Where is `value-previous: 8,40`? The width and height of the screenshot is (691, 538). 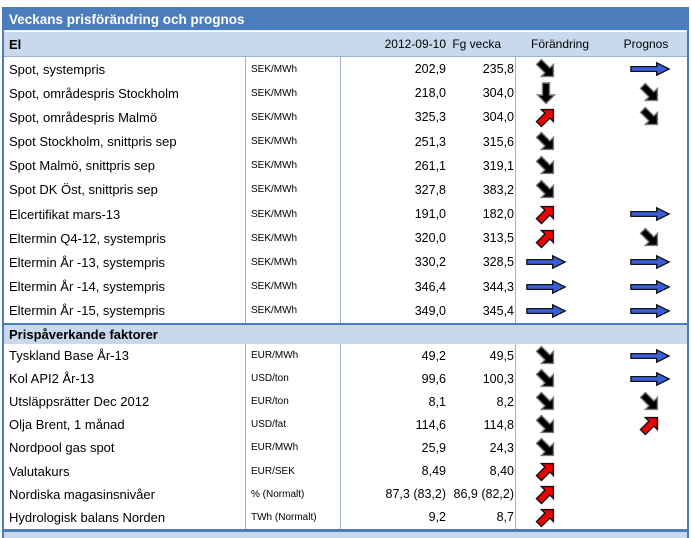
value-previous: 8,40 is located at coordinates (501, 471).